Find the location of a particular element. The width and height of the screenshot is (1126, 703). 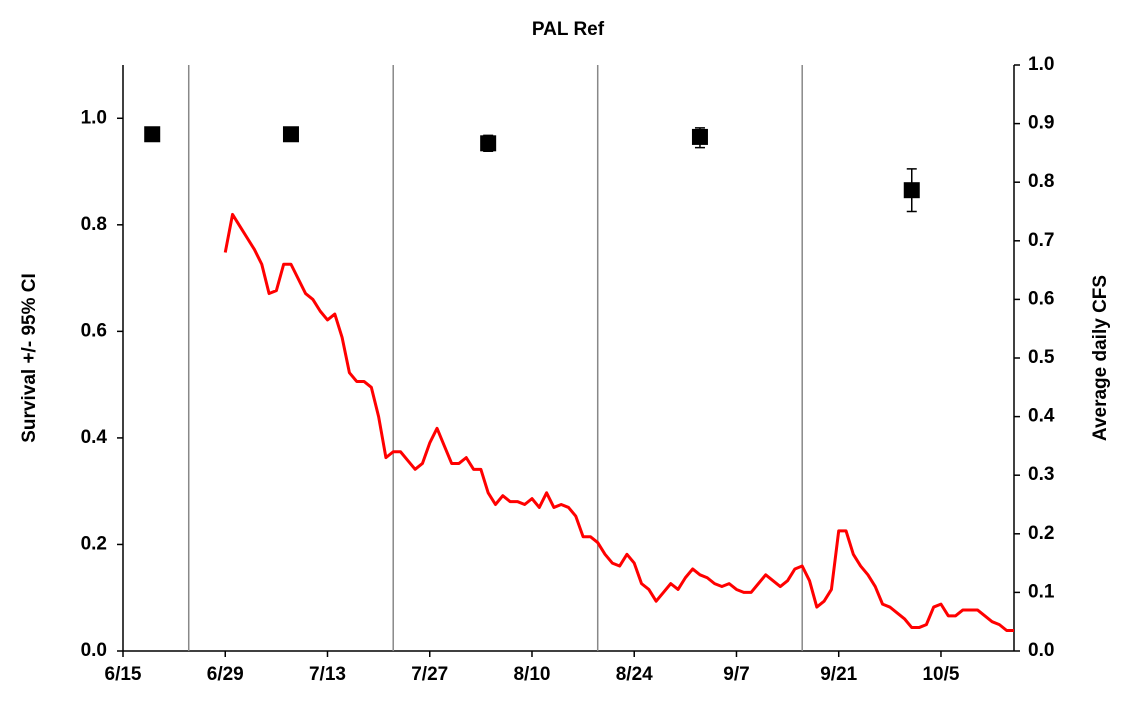

y-tick-label: 0.2 is located at coordinates (94, 543).